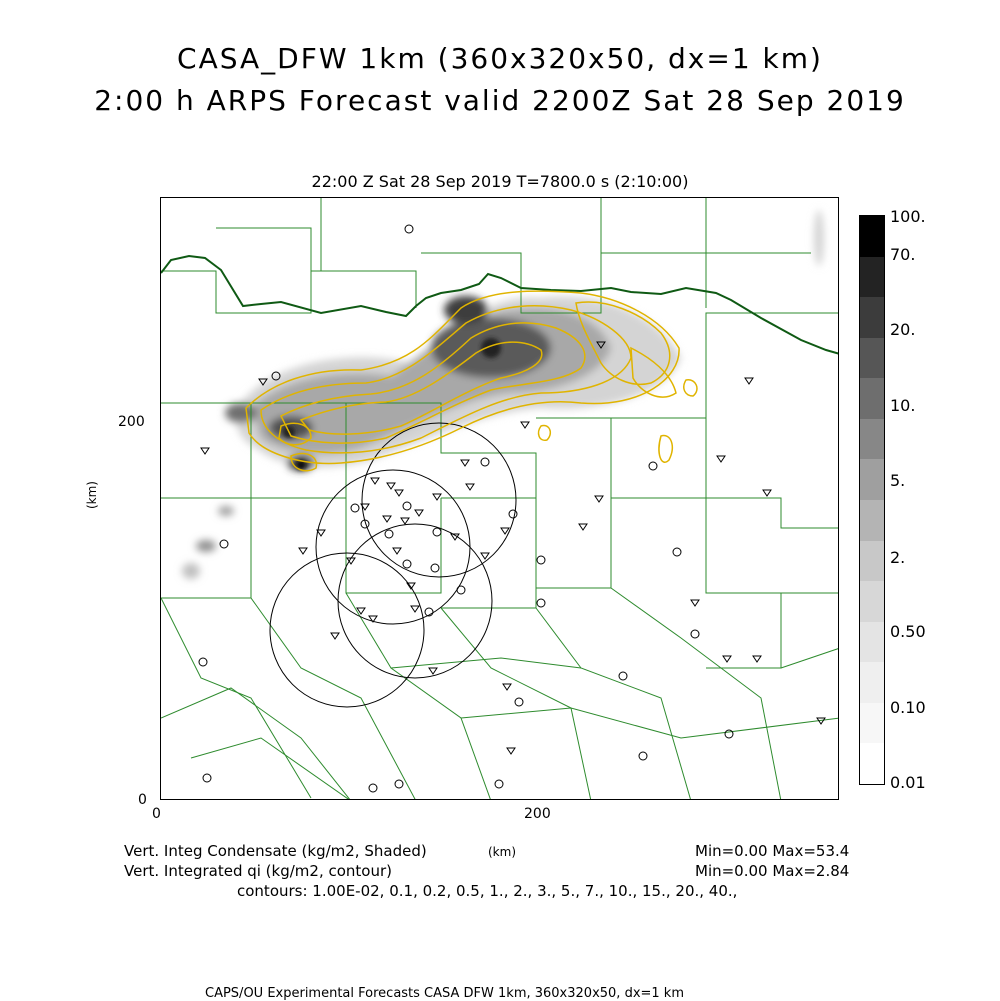  Describe the element at coordinates (191, 571) in the screenshot. I see `condensate-patch-sw3` at that location.